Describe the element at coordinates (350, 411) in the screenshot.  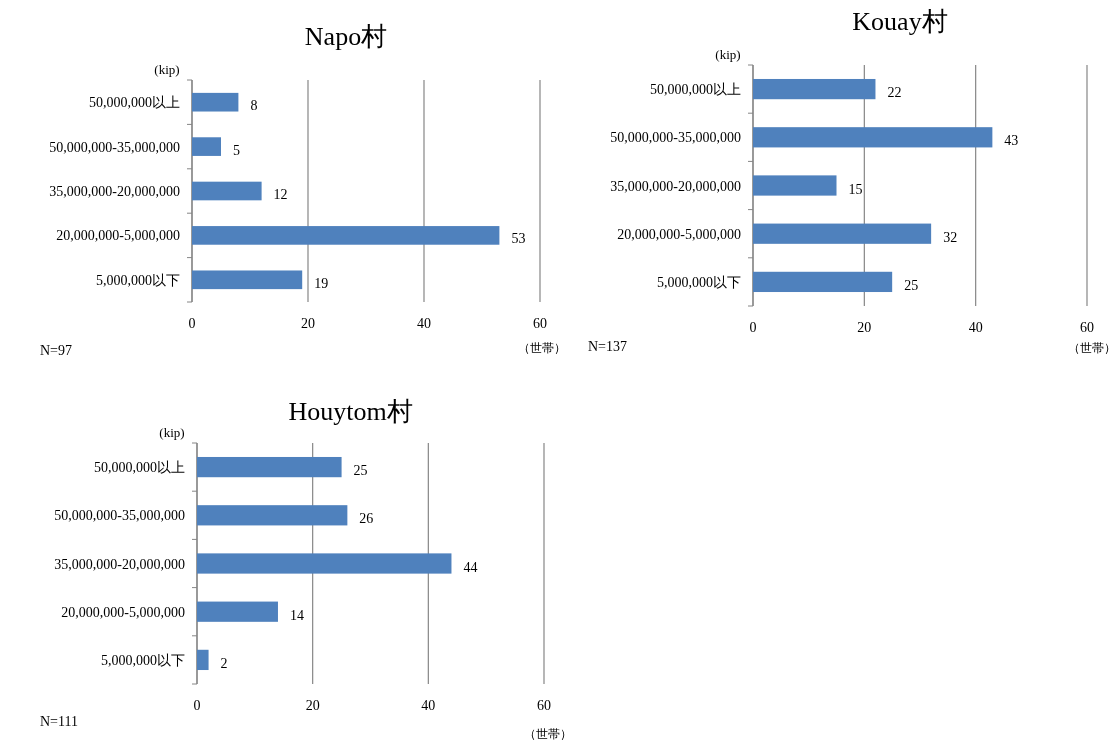
I see `chart-title: Houytom村` at that location.